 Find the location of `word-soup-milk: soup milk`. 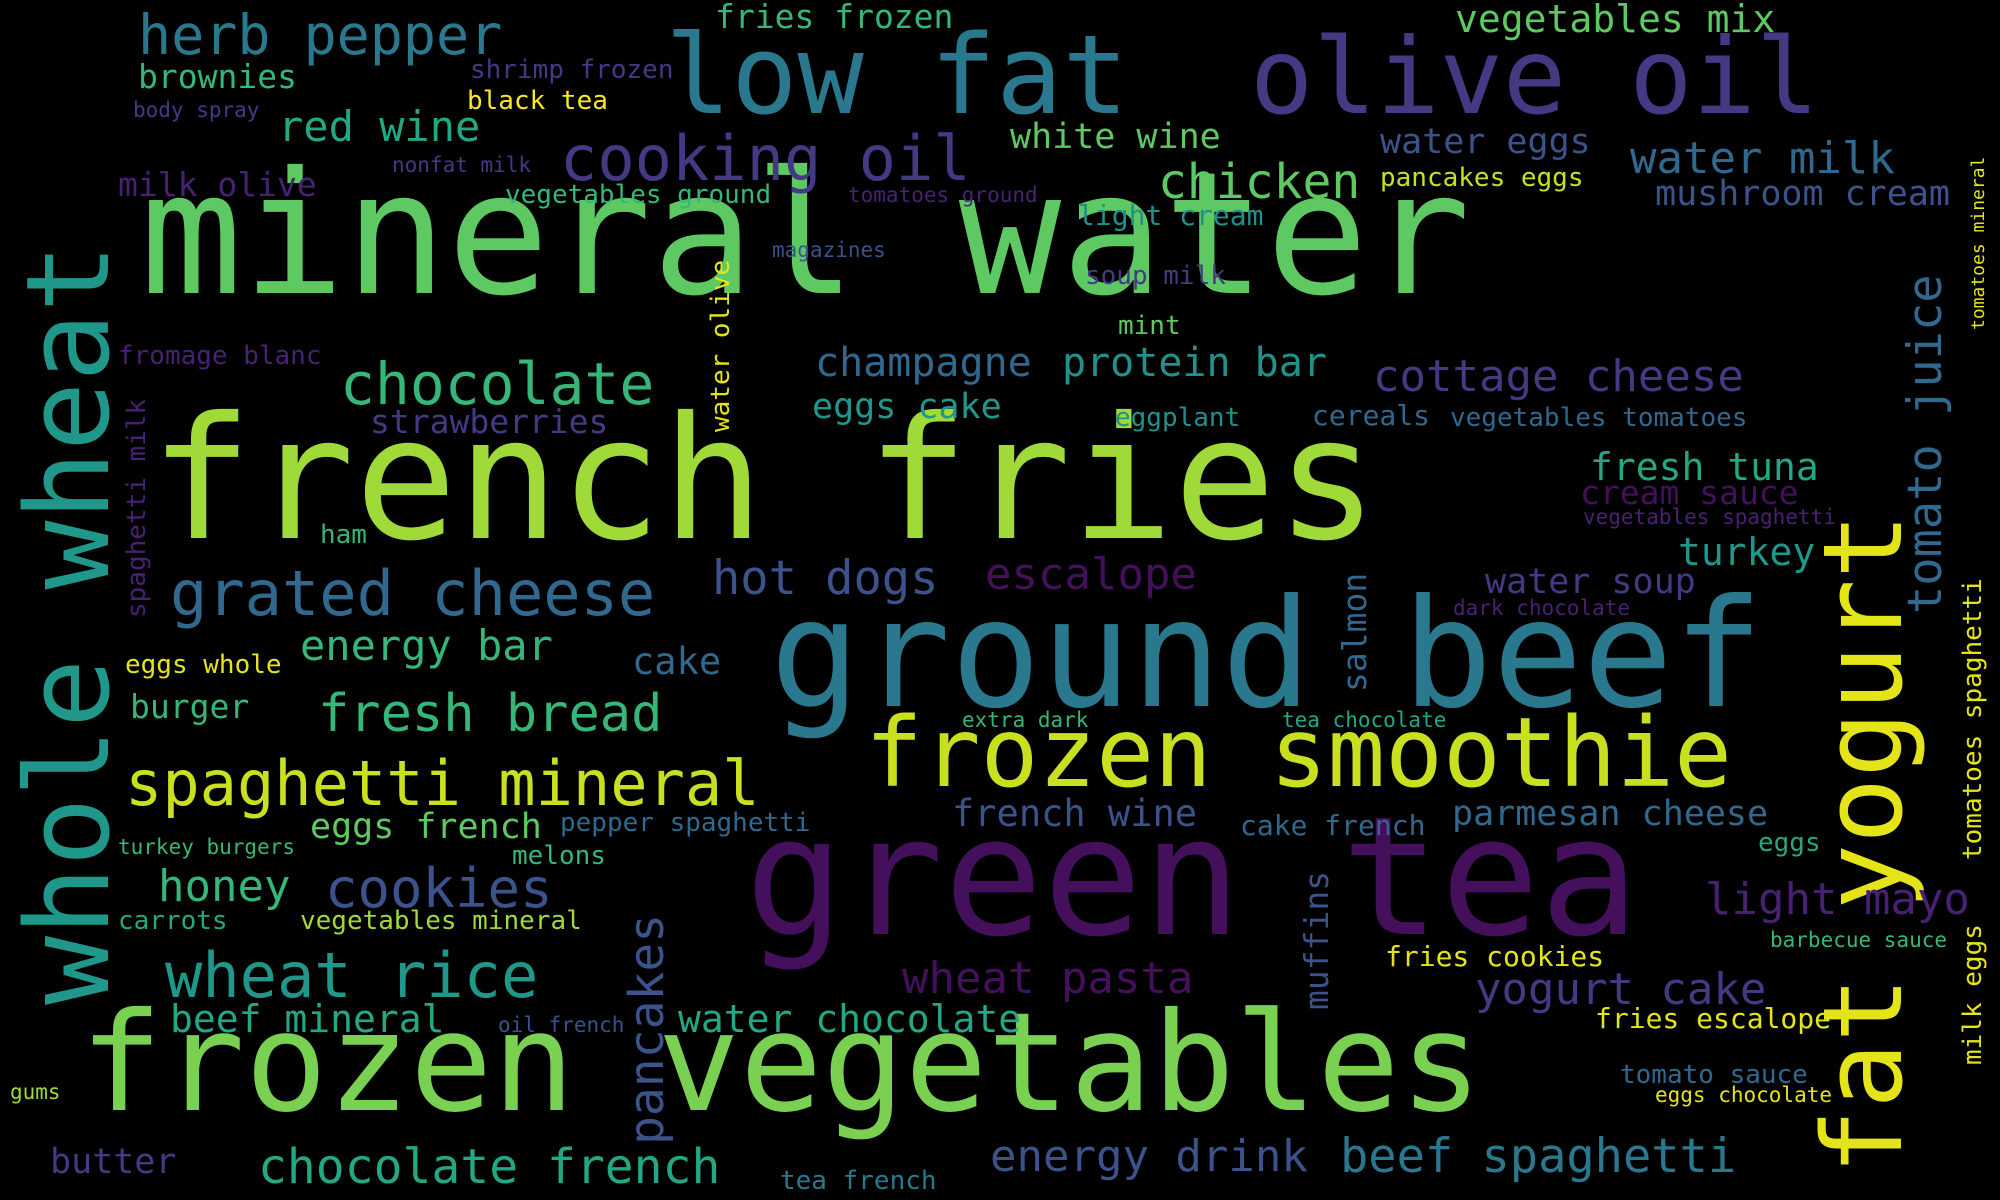

word-soup-milk: soup milk is located at coordinates (1155, 276).